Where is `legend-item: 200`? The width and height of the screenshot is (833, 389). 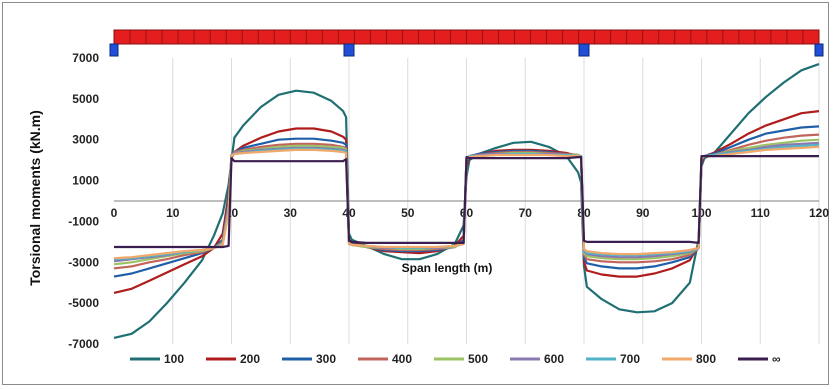 legend-item: 200 is located at coordinates (233, 359).